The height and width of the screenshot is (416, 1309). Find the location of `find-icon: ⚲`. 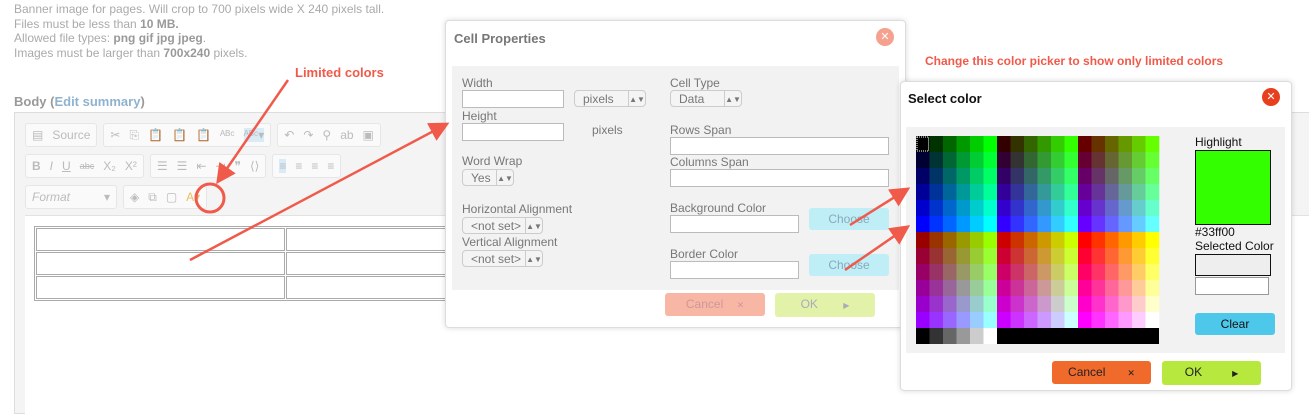

find-icon: ⚲ is located at coordinates (327, 135).